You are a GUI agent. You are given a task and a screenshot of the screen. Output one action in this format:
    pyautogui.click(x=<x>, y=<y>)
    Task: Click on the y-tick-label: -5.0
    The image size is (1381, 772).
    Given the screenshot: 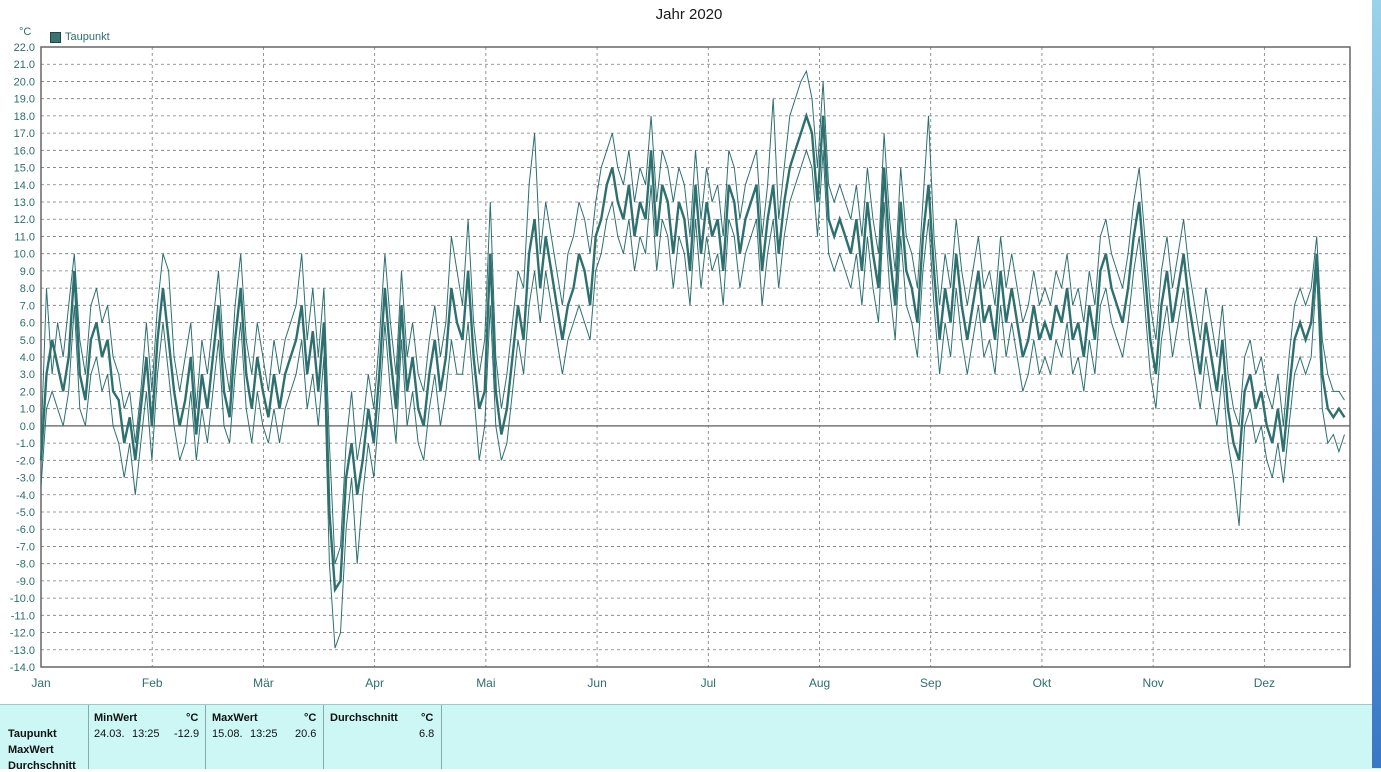 What is the action you would take?
    pyautogui.click(x=25, y=513)
    